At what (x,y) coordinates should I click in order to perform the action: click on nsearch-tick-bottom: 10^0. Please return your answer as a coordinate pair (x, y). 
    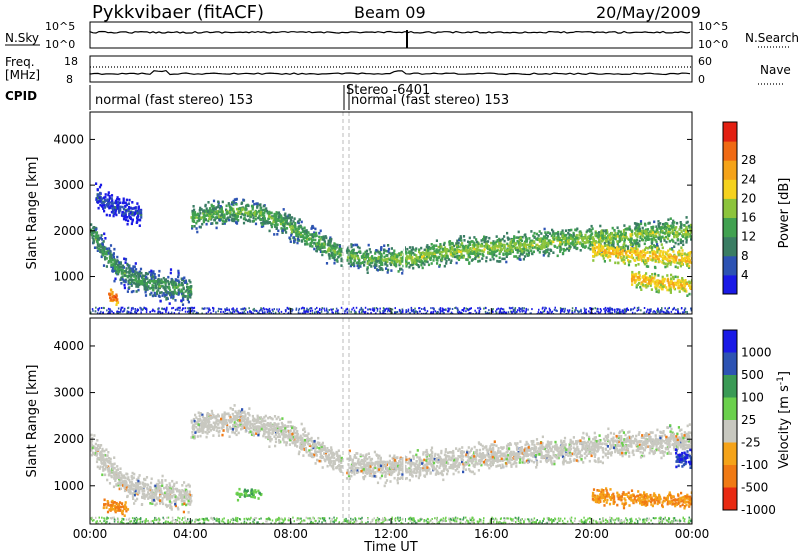
    Looking at the image, I should click on (713, 44).